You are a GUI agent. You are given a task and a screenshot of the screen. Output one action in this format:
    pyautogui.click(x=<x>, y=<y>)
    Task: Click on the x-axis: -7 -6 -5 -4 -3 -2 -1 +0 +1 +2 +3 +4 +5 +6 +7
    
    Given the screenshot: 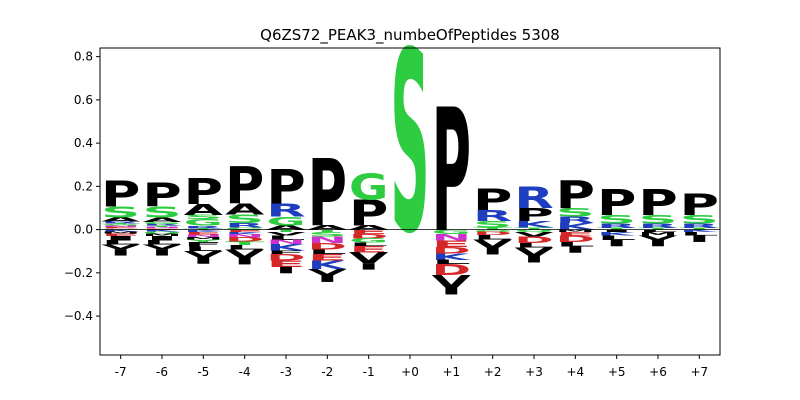 What is the action you would take?
    pyautogui.click(x=411, y=367)
    